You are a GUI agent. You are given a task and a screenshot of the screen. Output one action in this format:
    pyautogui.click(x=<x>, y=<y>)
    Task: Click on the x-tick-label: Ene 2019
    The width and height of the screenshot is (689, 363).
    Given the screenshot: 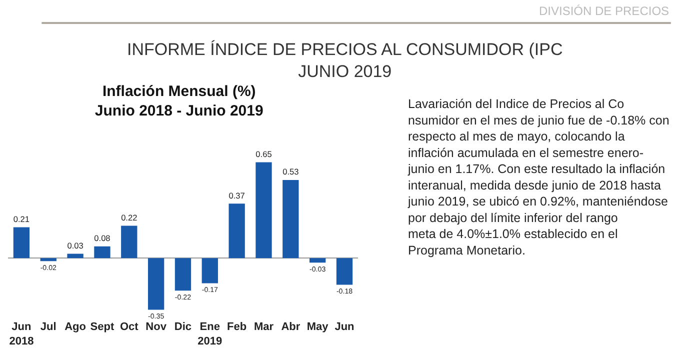 What is the action you would take?
    pyautogui.click(x=210, y=334)
    